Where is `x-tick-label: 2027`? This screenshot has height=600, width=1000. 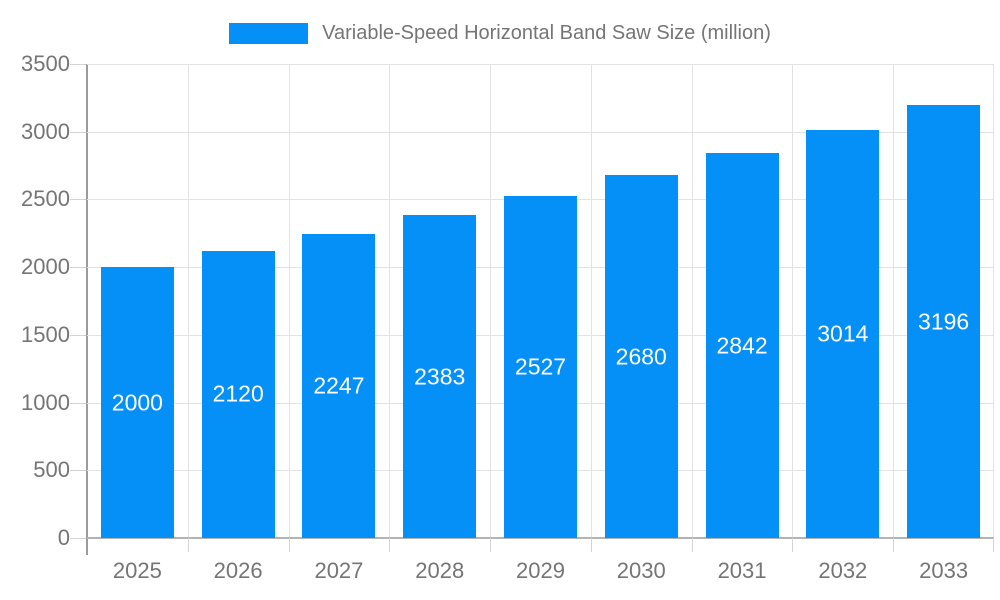
x-tick-label: 2027 is located at coordinates (339, 570).